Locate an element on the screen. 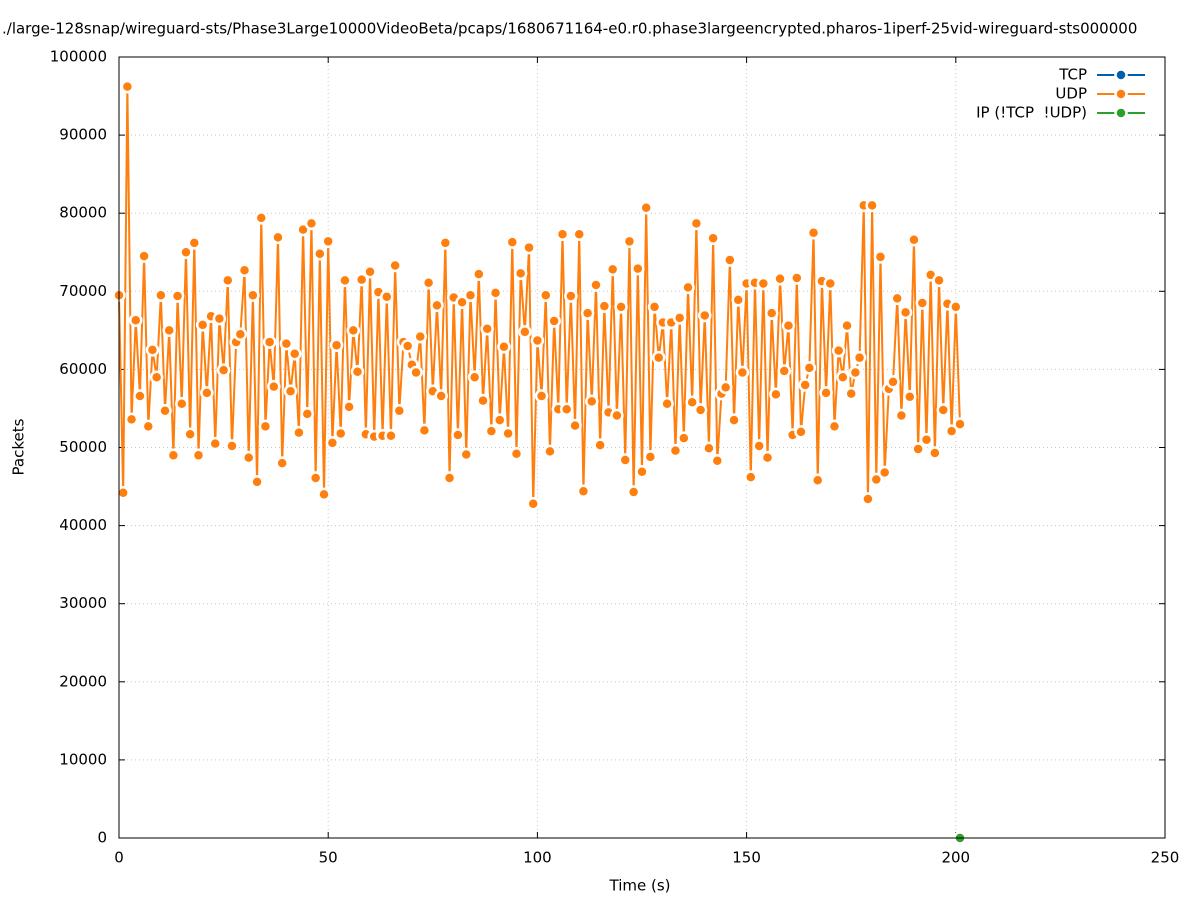 This screenshot has width=1197, height=900. x-tick-label: 100 is located at coordinates (537, 858).